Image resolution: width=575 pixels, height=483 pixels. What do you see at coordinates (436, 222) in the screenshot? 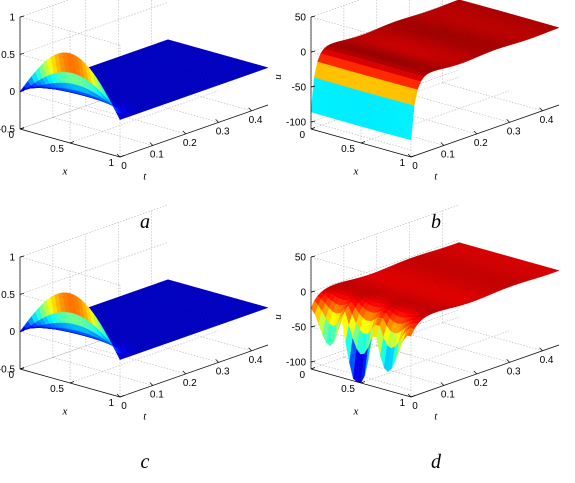
I see `panel-caption-b: b` at bounding box center [436, 222].